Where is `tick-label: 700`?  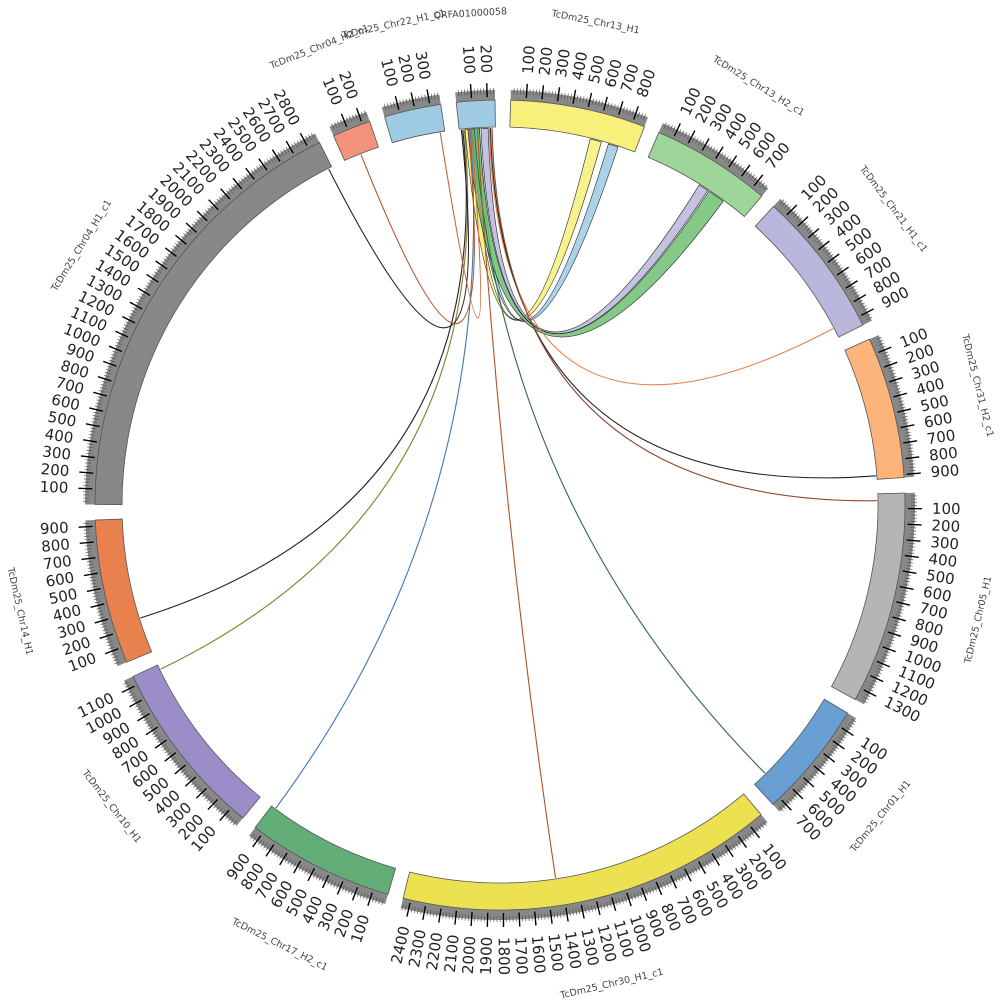
tick-label: 700 is located at coordinates (57, 563).